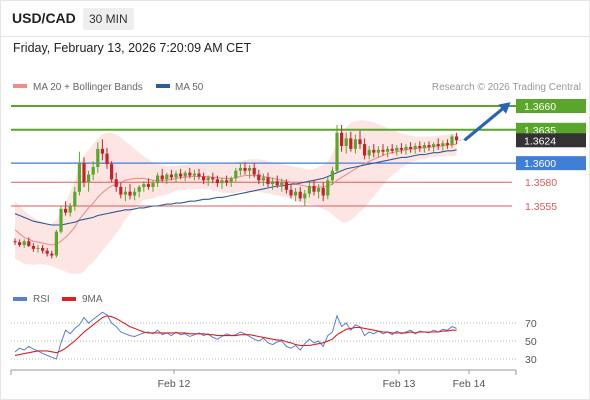  I want to click on level-text-1.3555: 1.3555, so click(541, 207).